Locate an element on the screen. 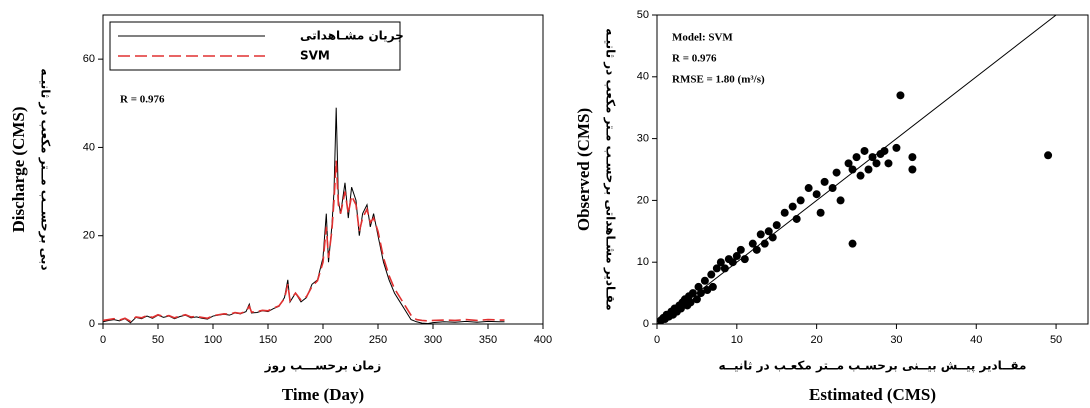 The image size is (1090, 408). x-tick-label: 40 is located at coordinates (976, 340).